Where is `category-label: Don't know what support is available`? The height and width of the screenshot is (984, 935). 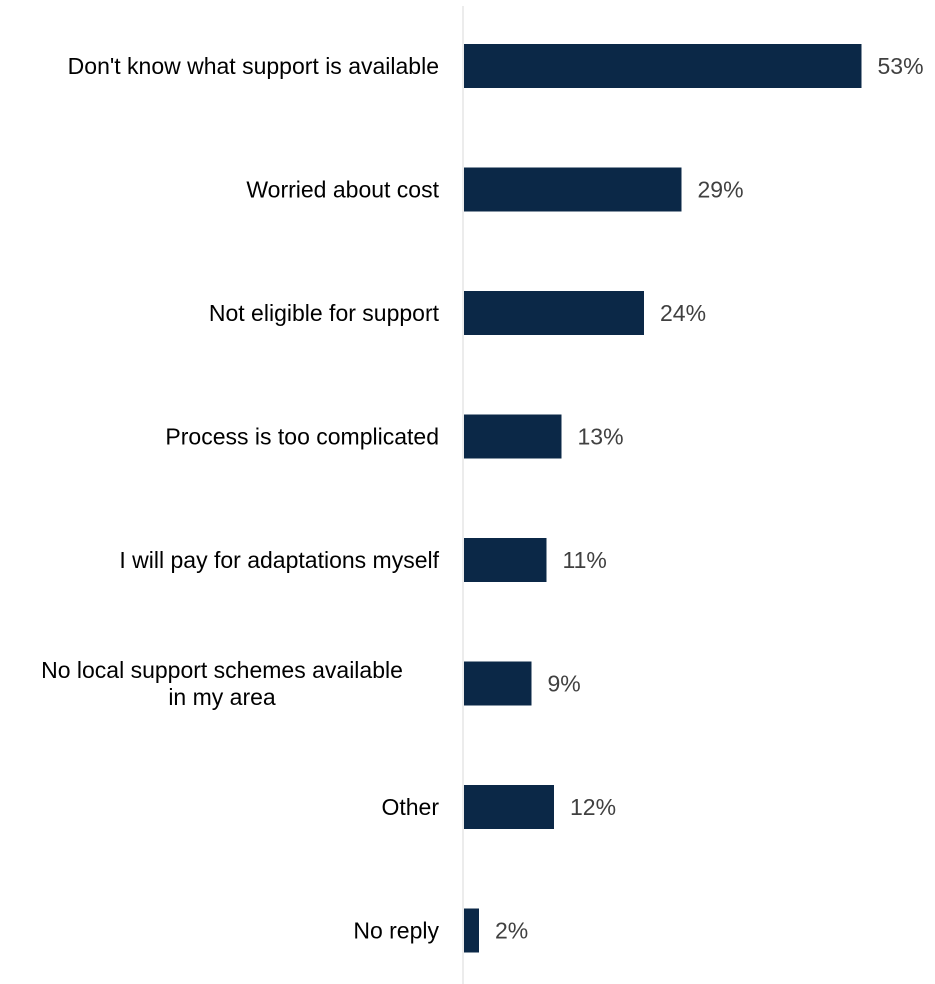
category-label: Don't know what support is available is located at coordinates (253, 66).